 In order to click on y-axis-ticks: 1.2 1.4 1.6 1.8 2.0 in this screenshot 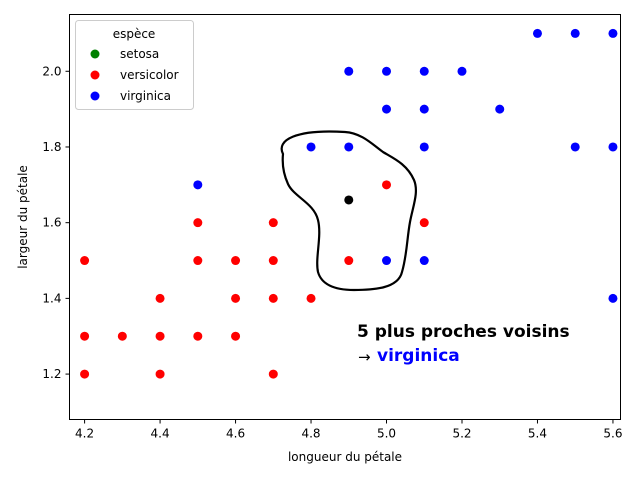, I will do `click(56, 222)`.